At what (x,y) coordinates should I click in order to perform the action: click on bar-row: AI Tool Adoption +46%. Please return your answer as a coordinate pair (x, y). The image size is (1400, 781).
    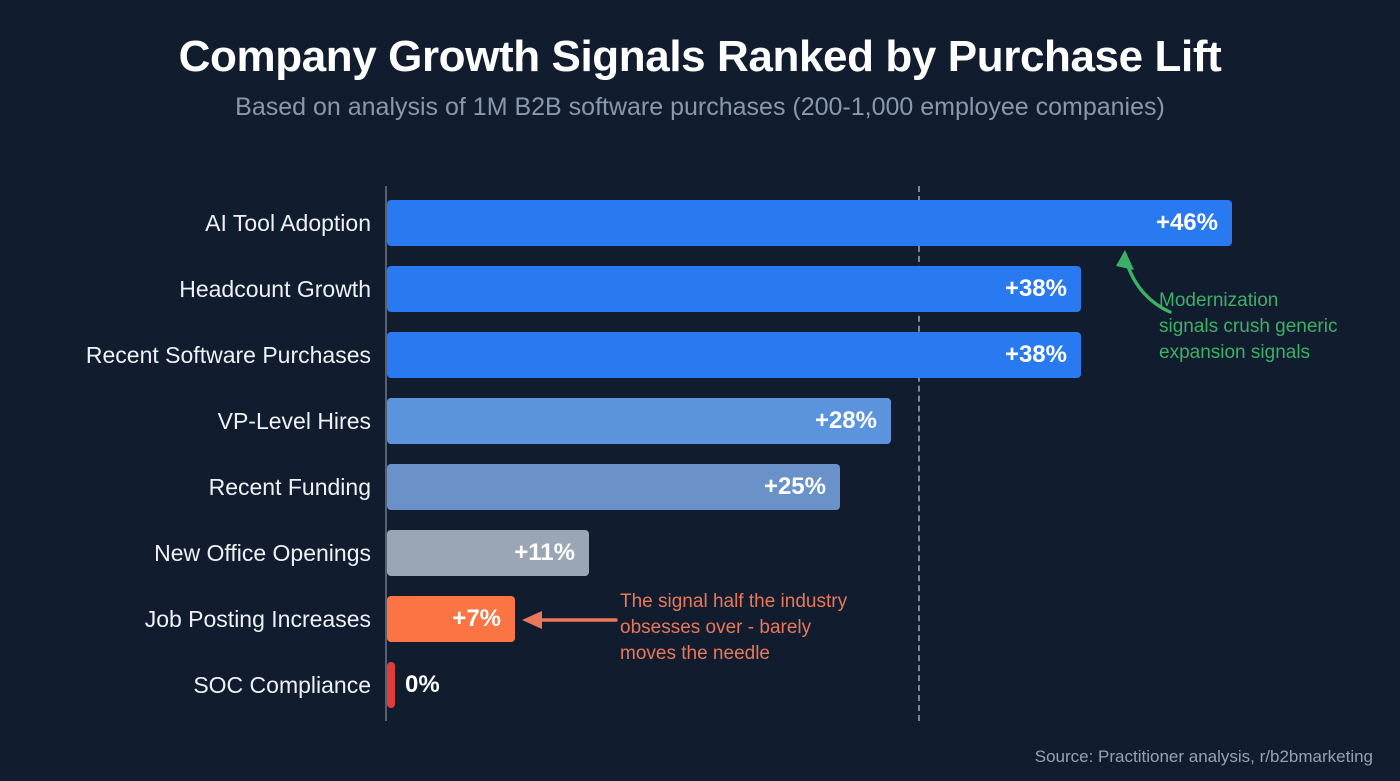
    Looking at the image, I should click on (700, 223).